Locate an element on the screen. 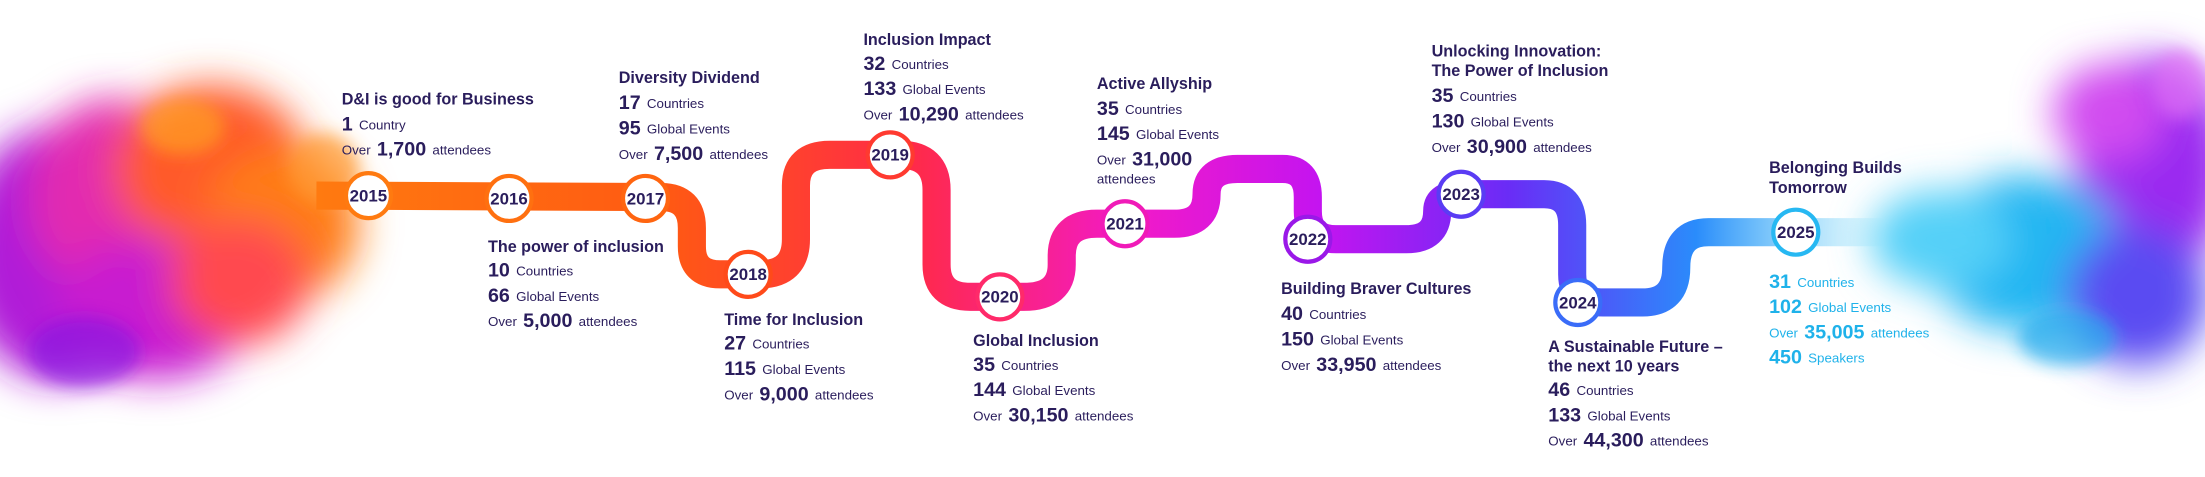 The width and height of the screenshot is (2205, 477). stat-unit: Speakers is located at coordinates (1836, 357).